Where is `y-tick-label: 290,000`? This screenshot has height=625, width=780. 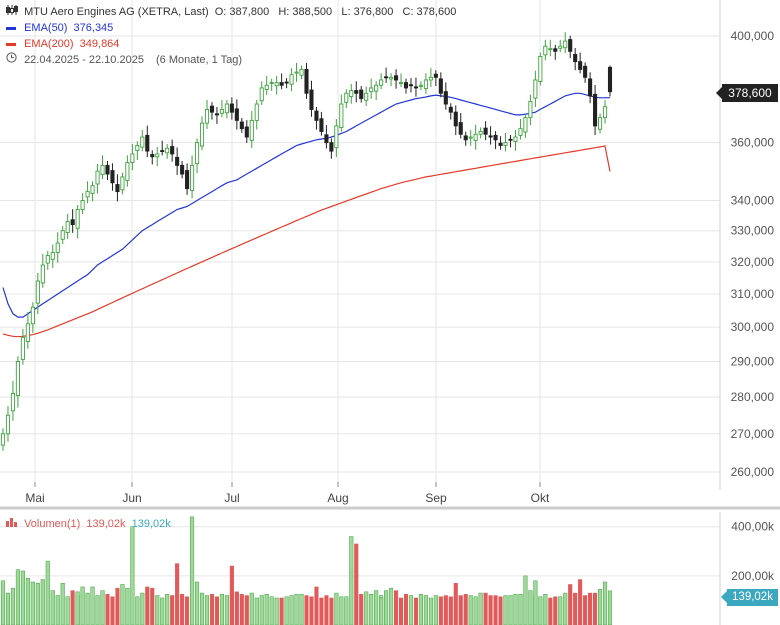 y-tick-label: 290,000 is located at coordinates (753, 361).